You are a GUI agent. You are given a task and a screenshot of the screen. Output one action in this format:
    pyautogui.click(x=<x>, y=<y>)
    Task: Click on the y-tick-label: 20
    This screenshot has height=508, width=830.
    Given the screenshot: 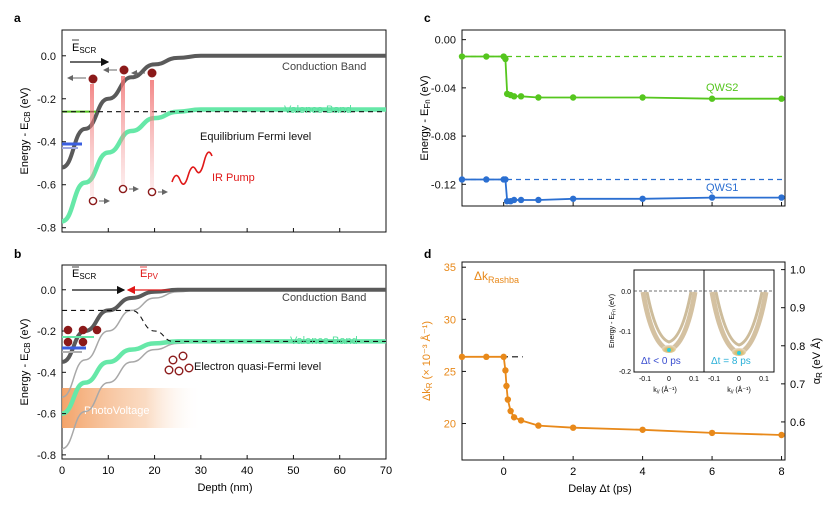 What is the action you would take?
    pyautogui.click(x=450, y=425)
    